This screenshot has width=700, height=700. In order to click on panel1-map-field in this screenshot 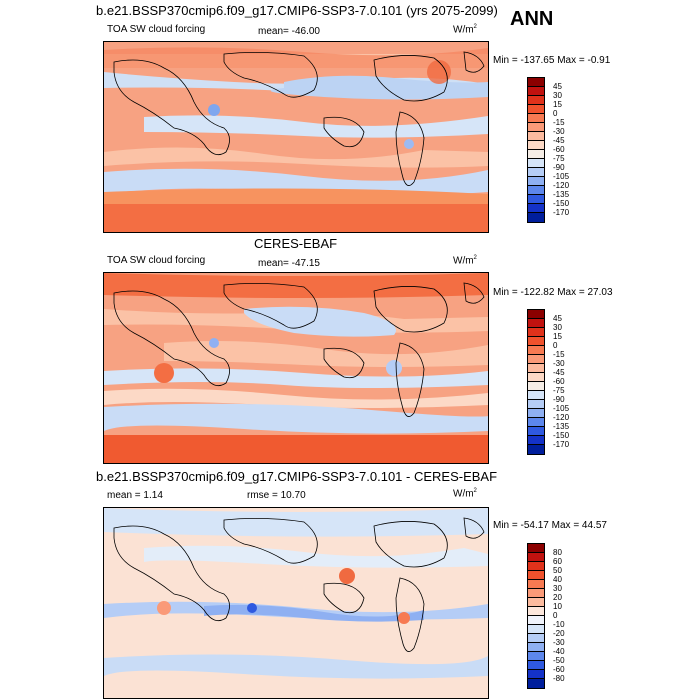, I will do `click(296, 137)`.